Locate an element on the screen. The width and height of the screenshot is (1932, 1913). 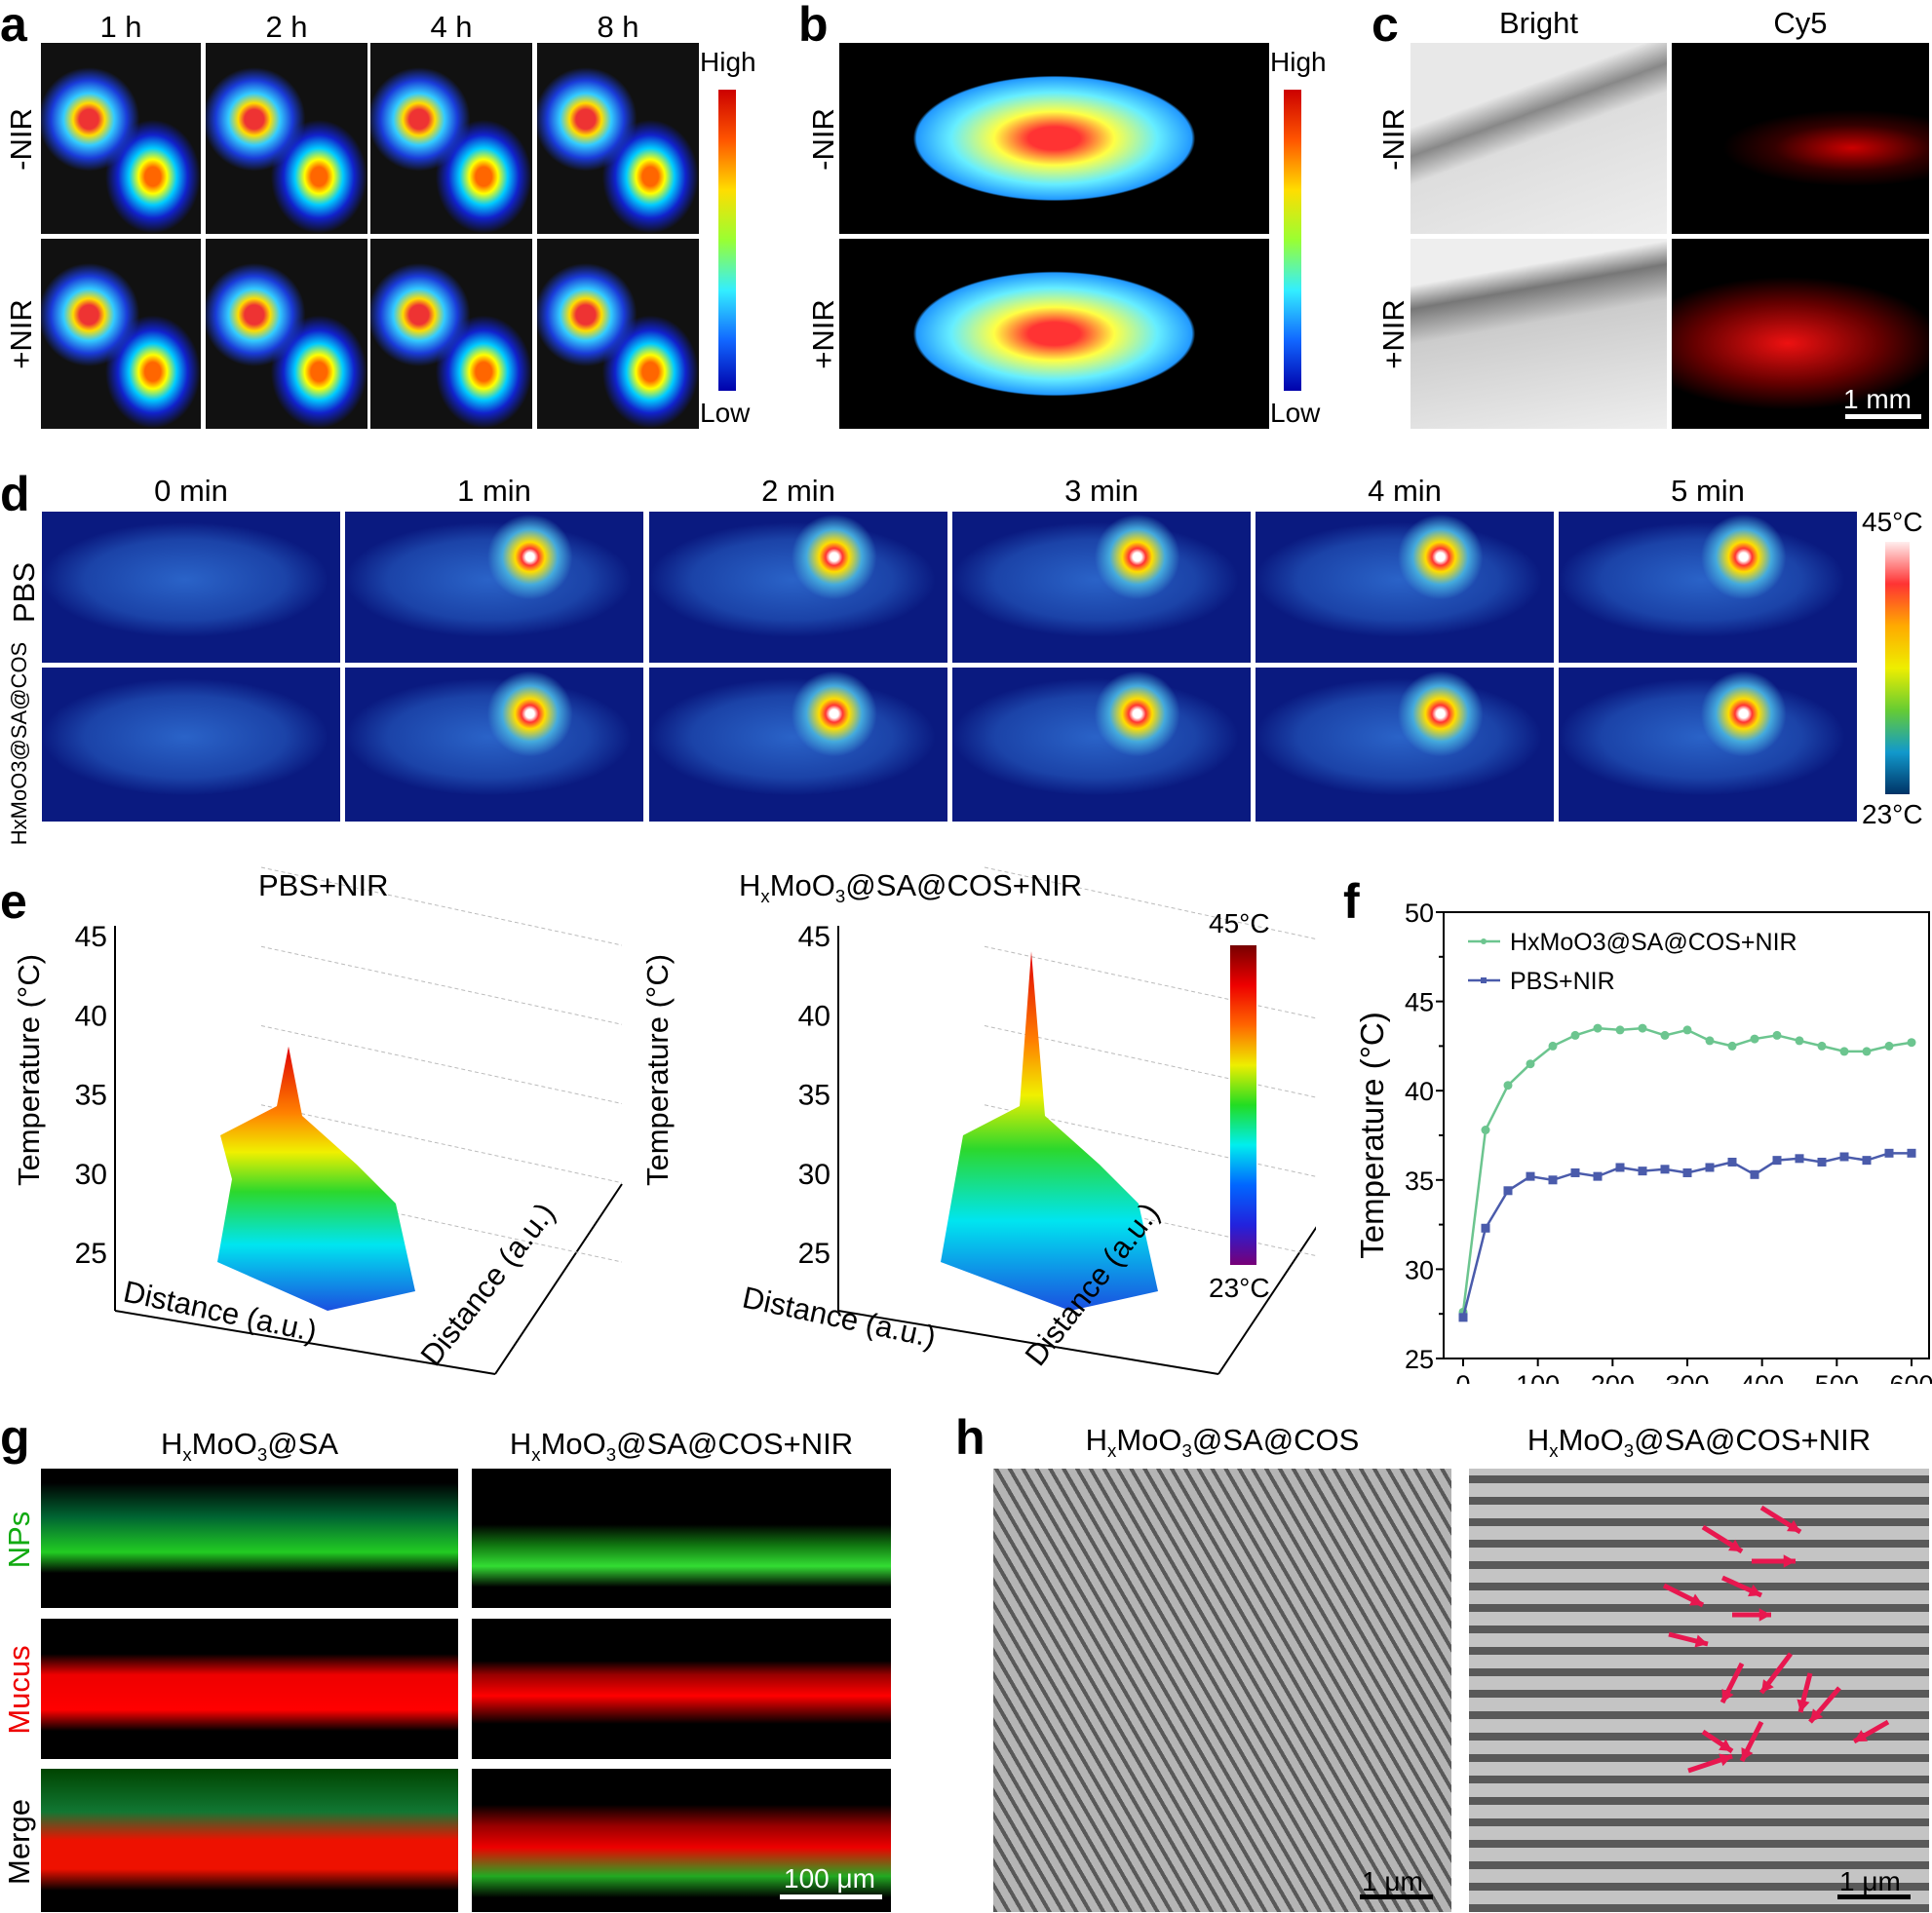
e-x-axis is located at coordinates (305, 1342).